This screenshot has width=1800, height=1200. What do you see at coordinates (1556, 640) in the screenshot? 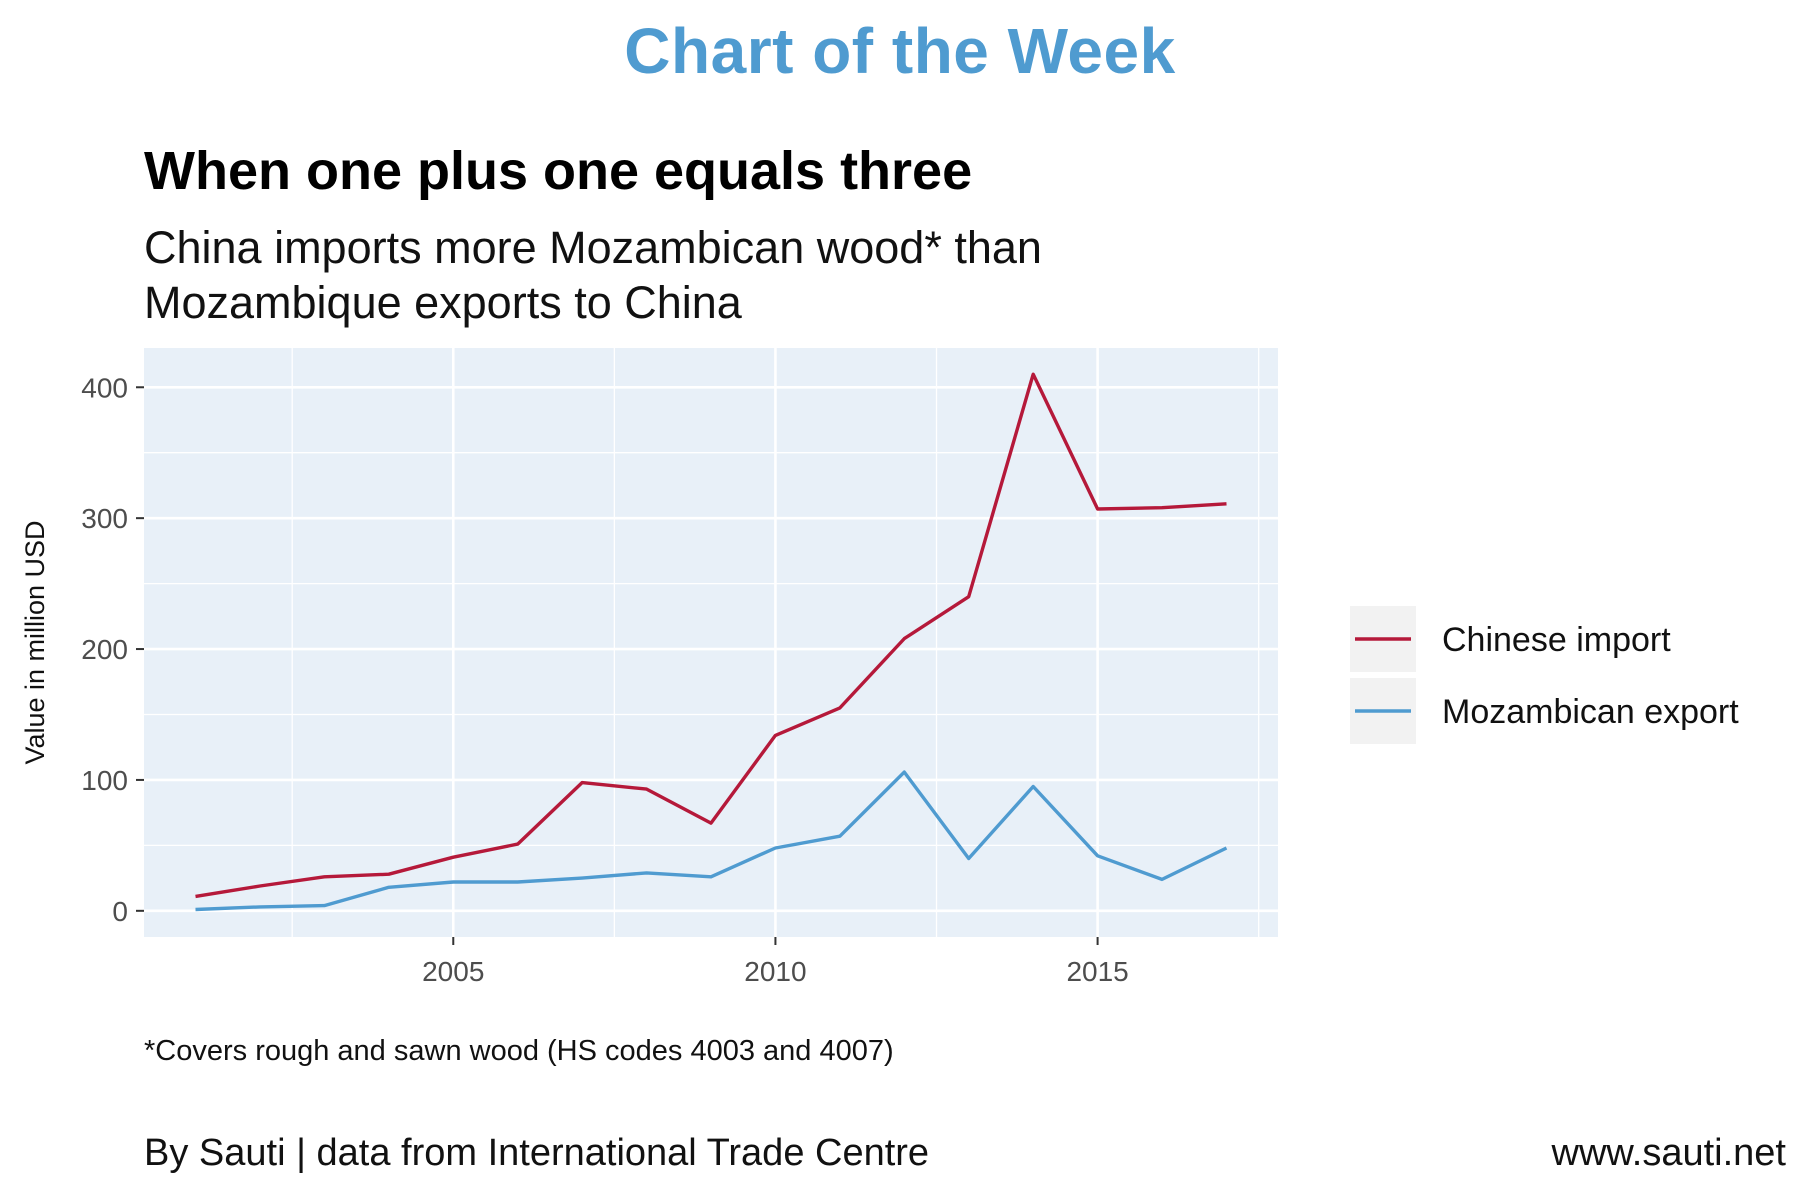
I see `legend-label: Chinese import` at bounding box center [1556, 640].